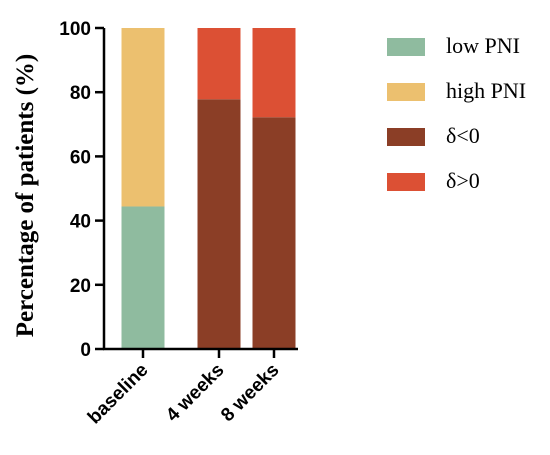 This screenshot has height=455, width=550. What do you see at coordinates (80, 286) in the screenshot?
I see `y-tick-label: 20` at bounding box center [80, 286].